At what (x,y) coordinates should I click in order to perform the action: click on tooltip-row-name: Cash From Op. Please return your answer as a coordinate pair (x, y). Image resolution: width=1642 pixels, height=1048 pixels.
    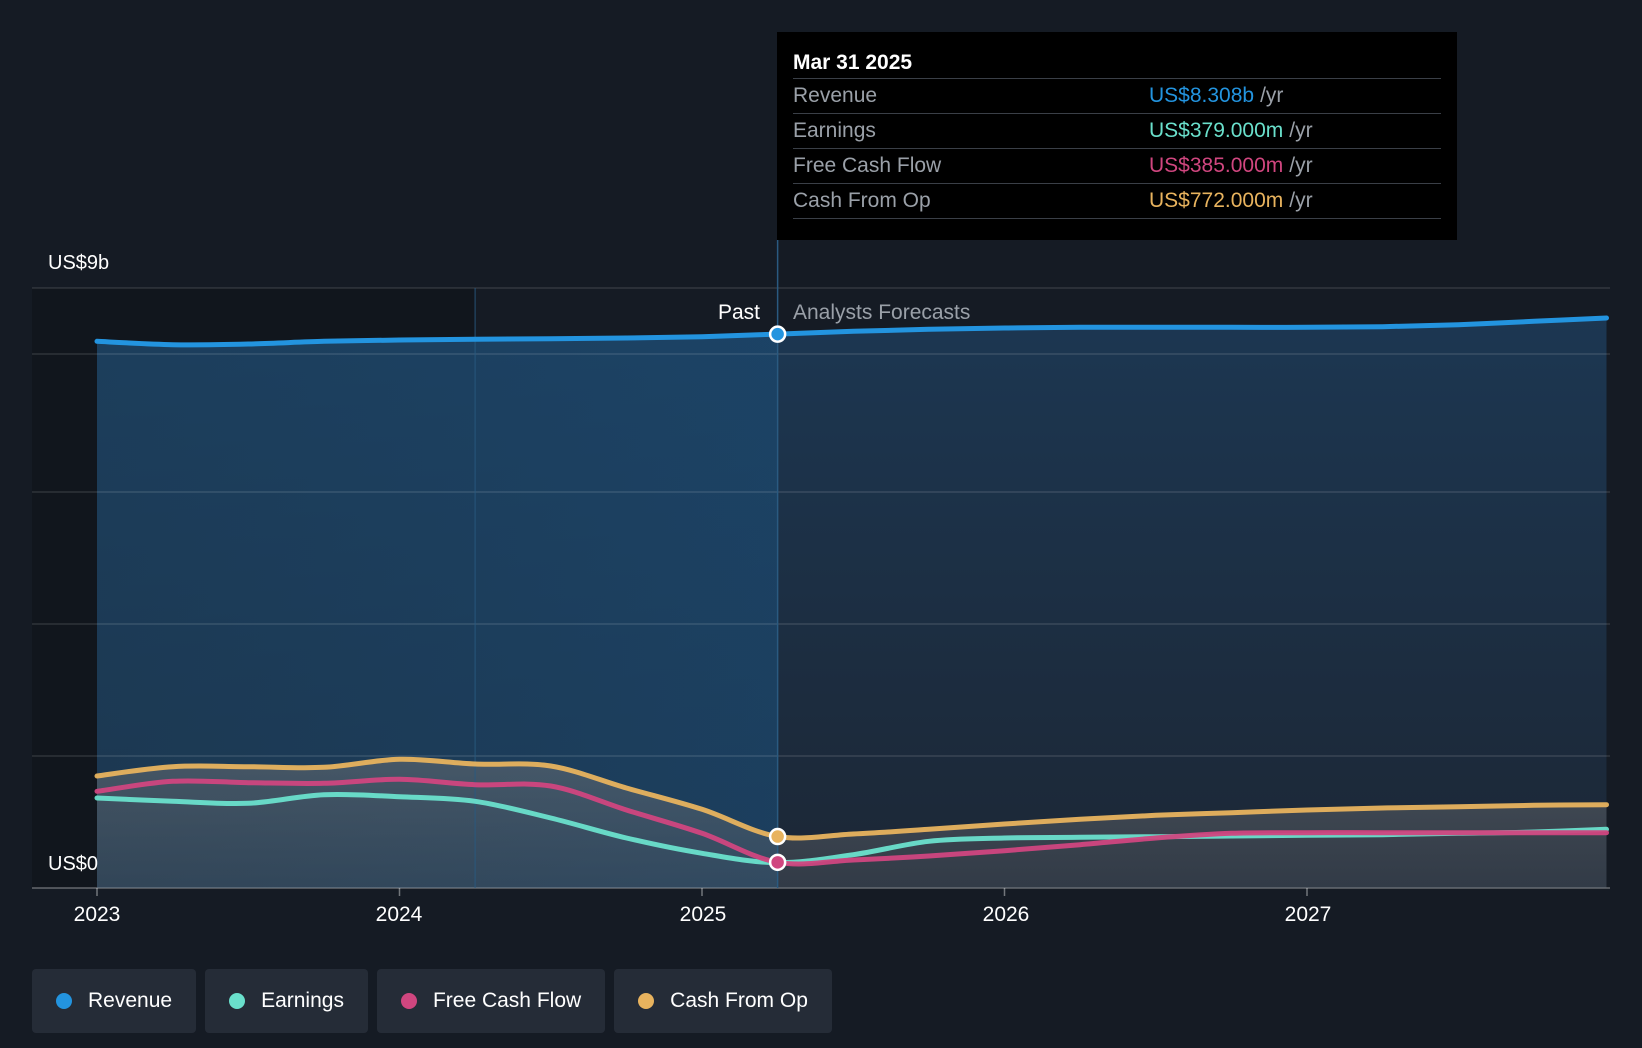
    Looking at the image, I should click on (862, 200).